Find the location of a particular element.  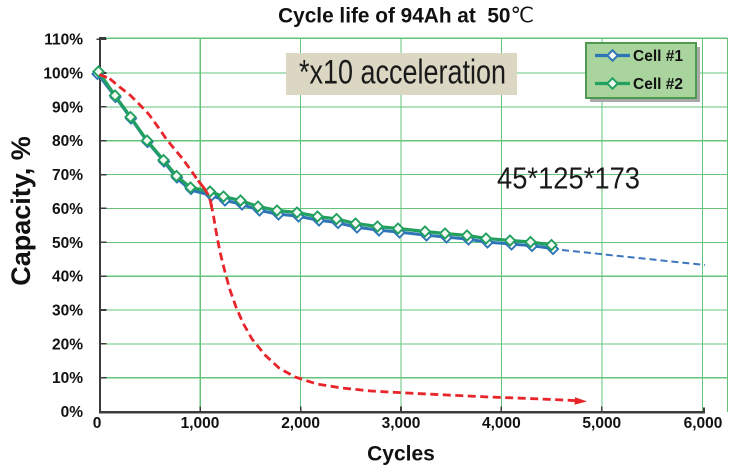

svg-text: 70% is located at coordinates (67, 175).